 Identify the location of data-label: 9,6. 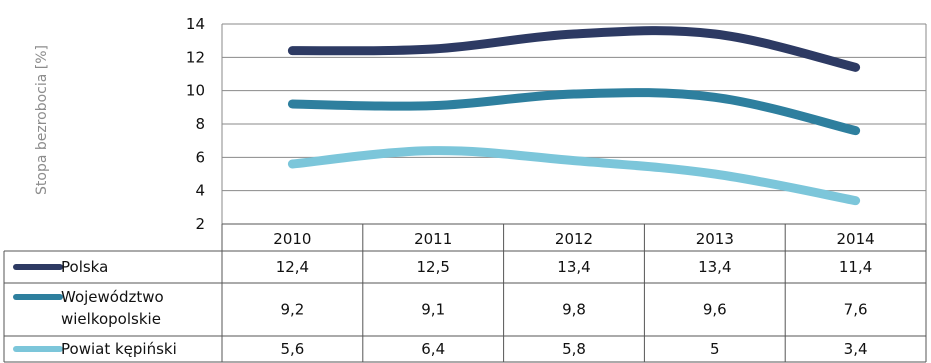
(715, 310).